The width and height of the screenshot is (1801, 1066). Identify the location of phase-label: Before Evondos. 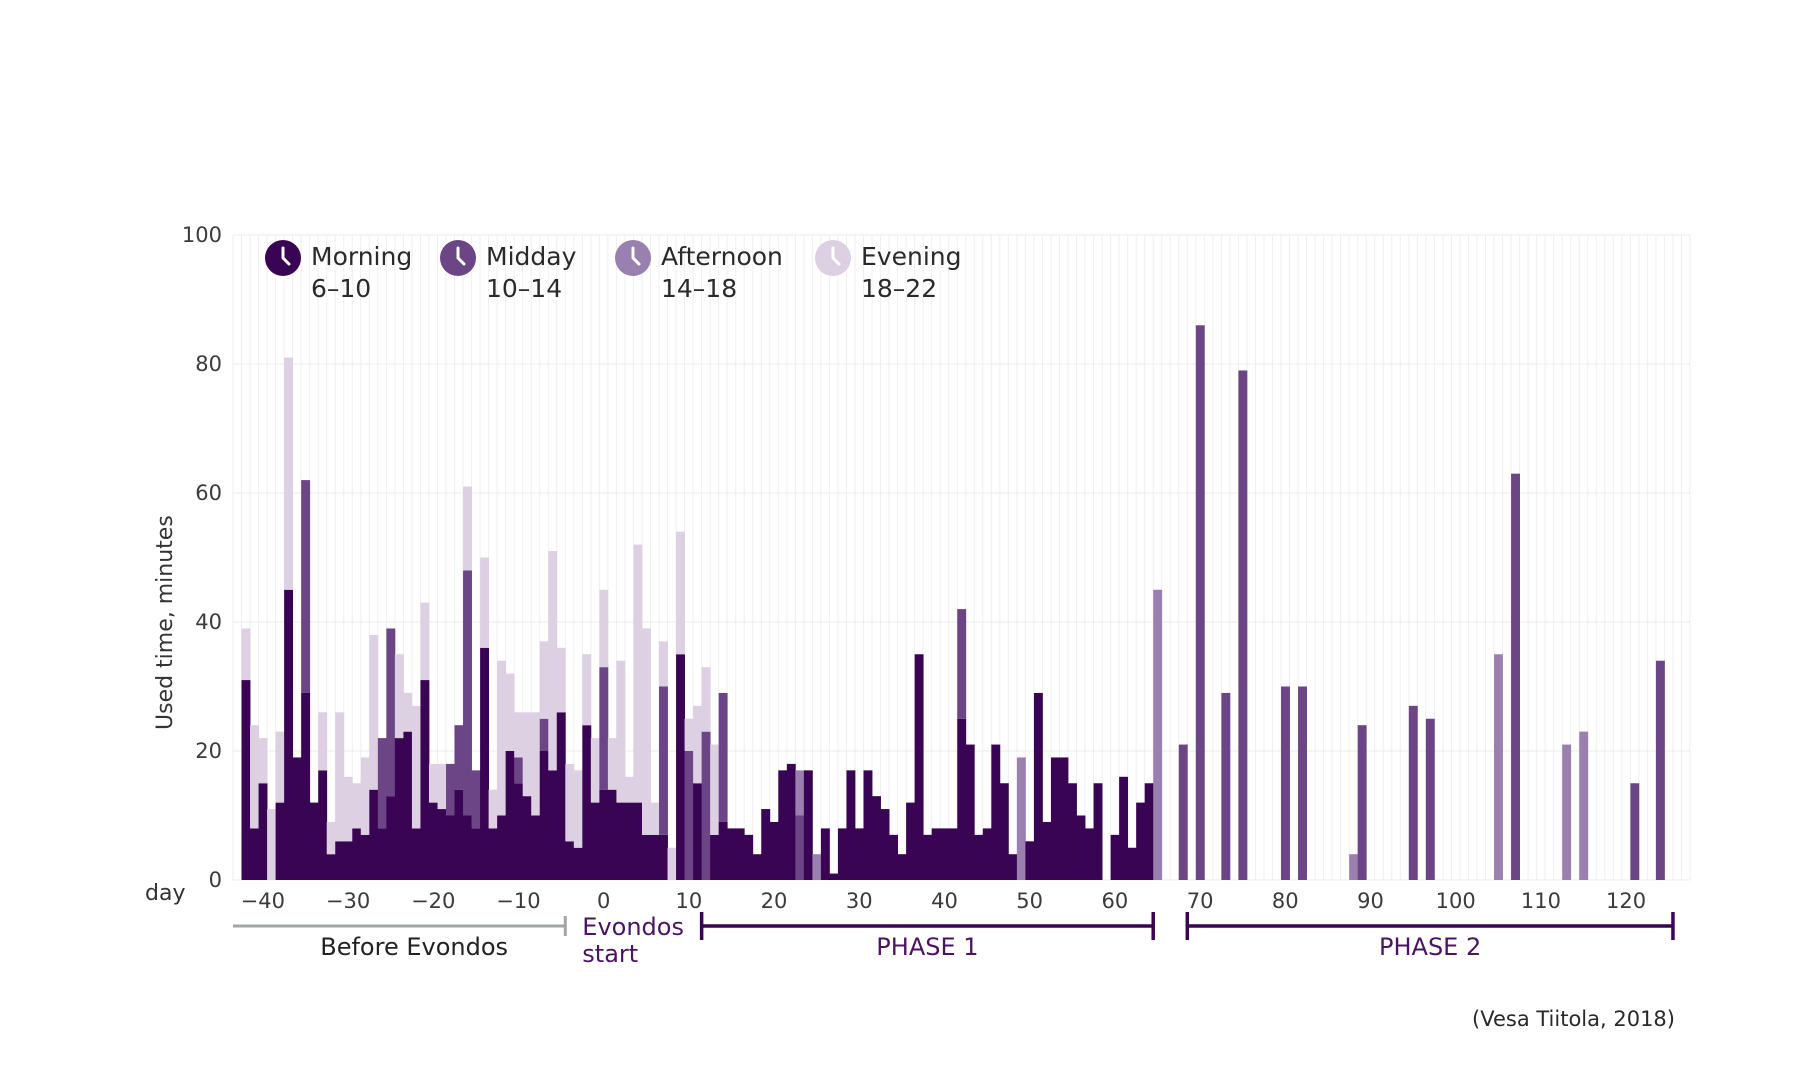
(414, 947).